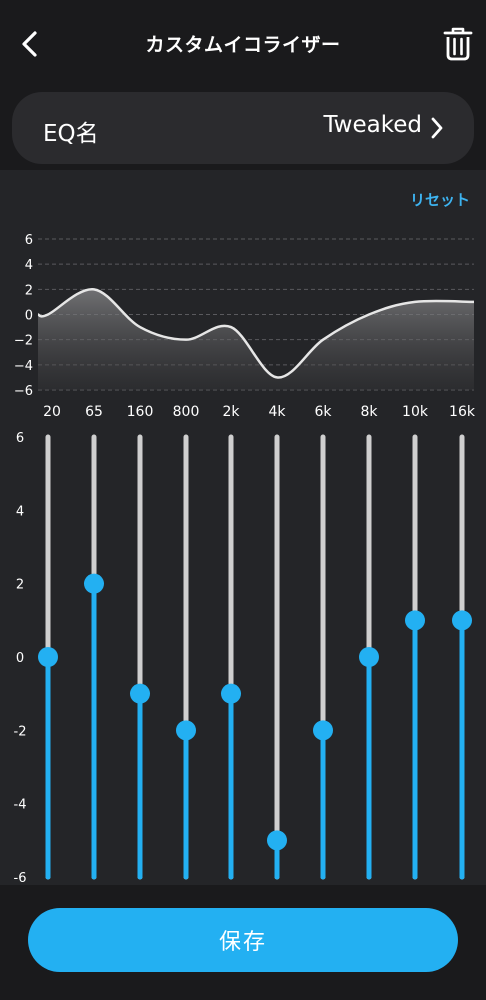 The image size is (486, 1000). I want to click on eq-curve-fill, so click(256, 339).